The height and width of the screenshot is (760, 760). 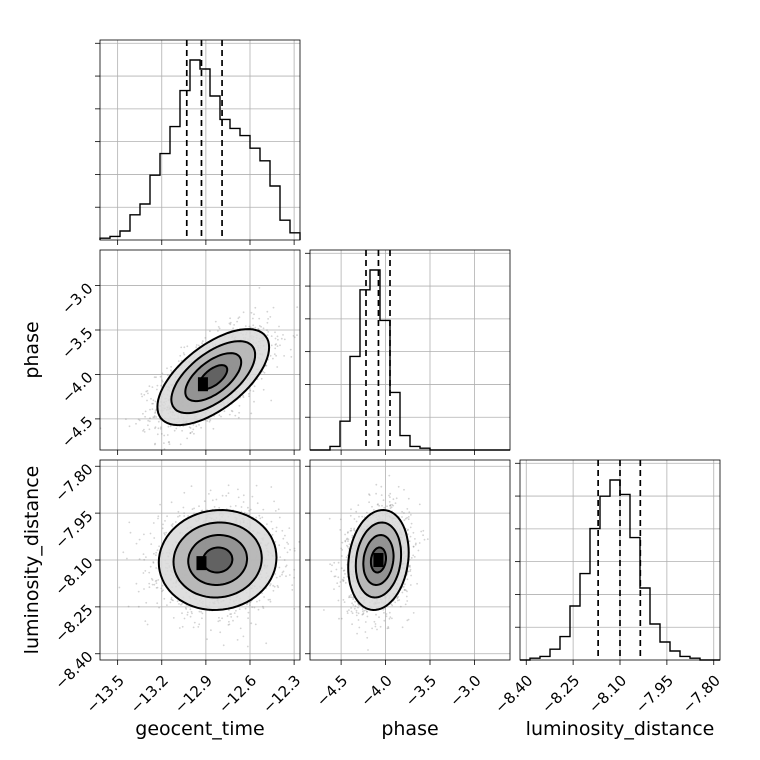 I want to click on panel-grid, so click(x=407, y=562).